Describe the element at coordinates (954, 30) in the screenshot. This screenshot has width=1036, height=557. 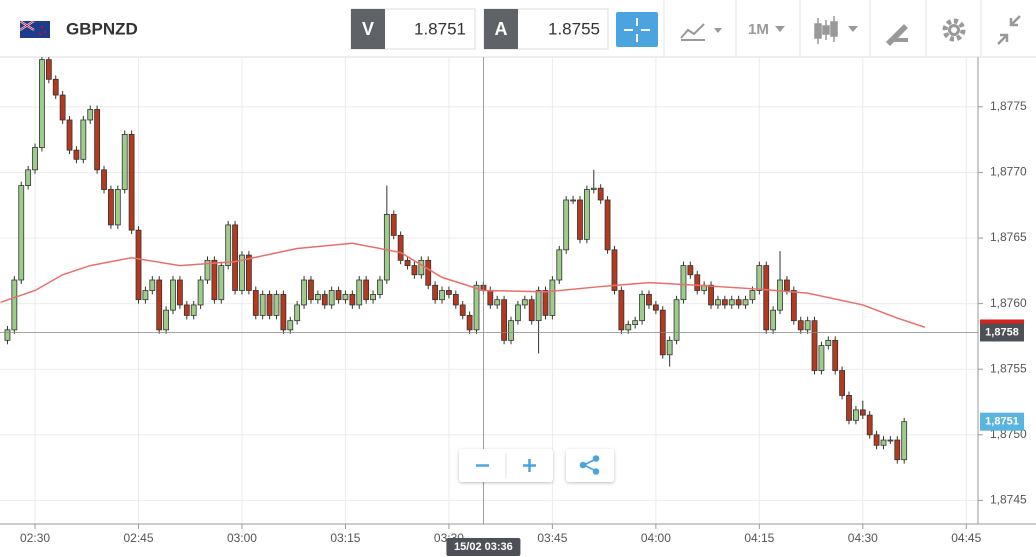
I see `settings-button` at that location.